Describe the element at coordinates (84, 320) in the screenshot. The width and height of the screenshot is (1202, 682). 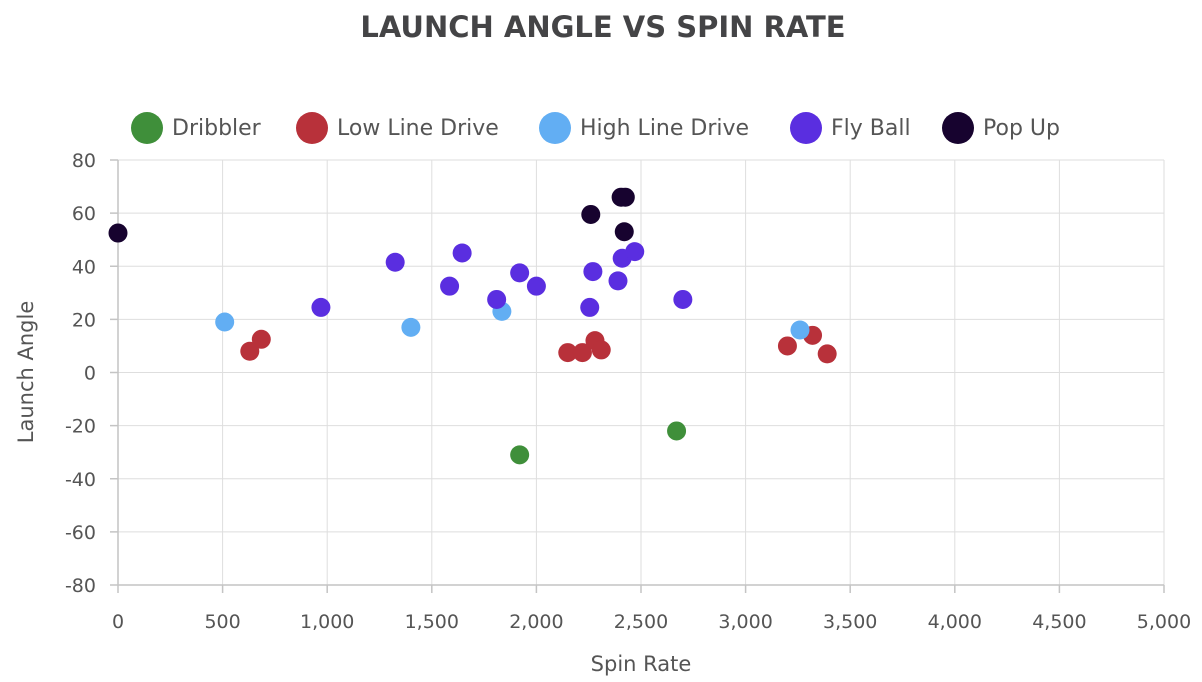
I see `y-tick-label: 20` at that location.